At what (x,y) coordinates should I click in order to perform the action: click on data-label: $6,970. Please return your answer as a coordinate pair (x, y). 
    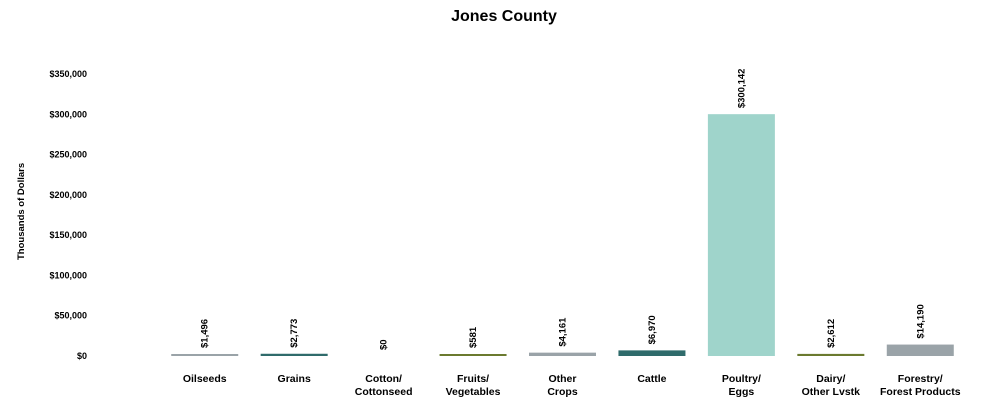
    Looking at the image, I should click on (652, 329).